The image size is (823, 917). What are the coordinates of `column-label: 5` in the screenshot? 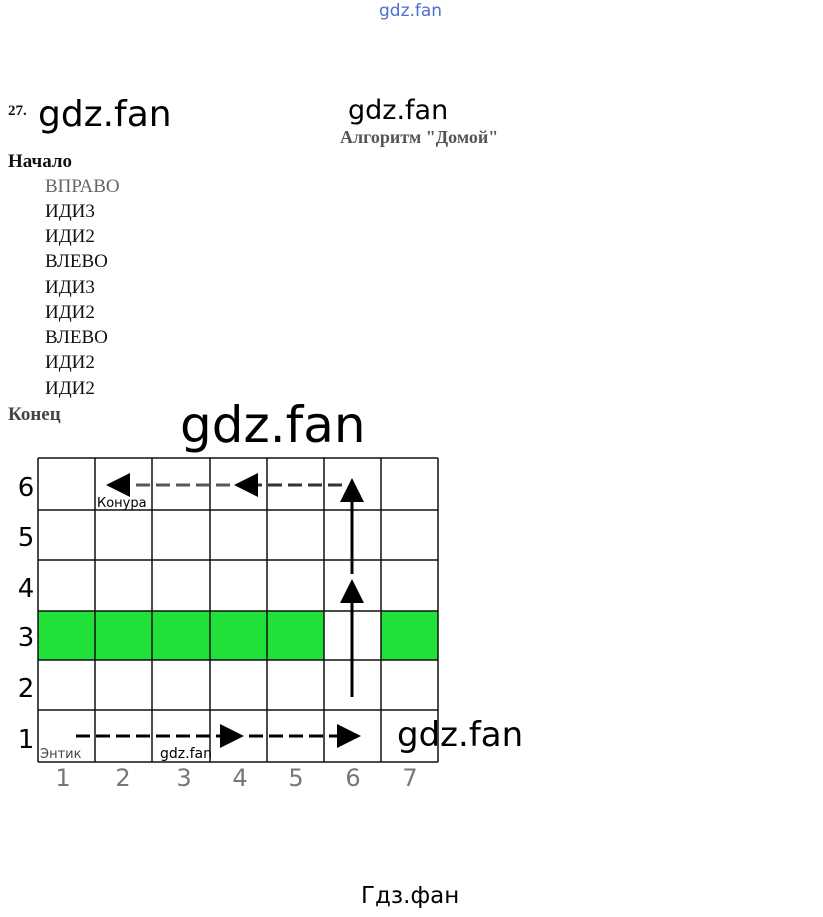 It's located at (295, 778).